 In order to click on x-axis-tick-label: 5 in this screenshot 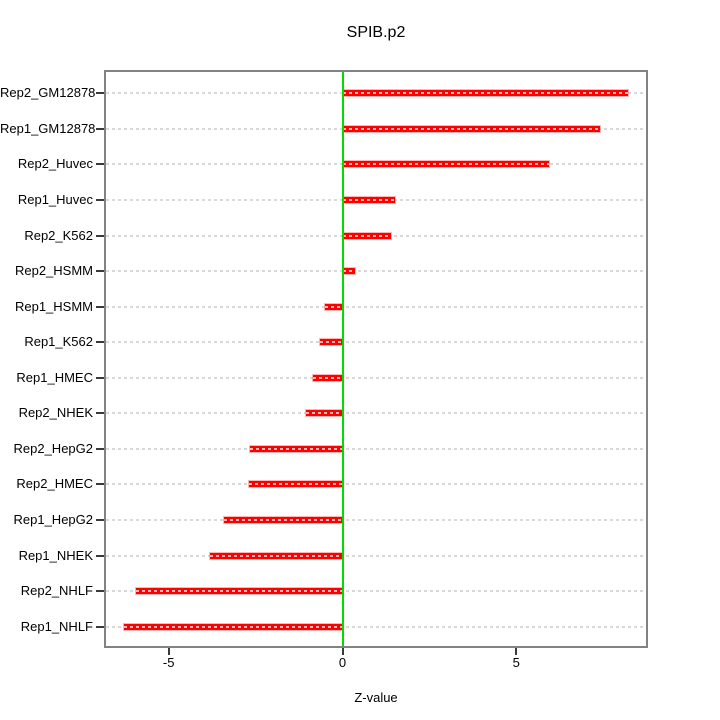, I will do `click(516, 662)`.